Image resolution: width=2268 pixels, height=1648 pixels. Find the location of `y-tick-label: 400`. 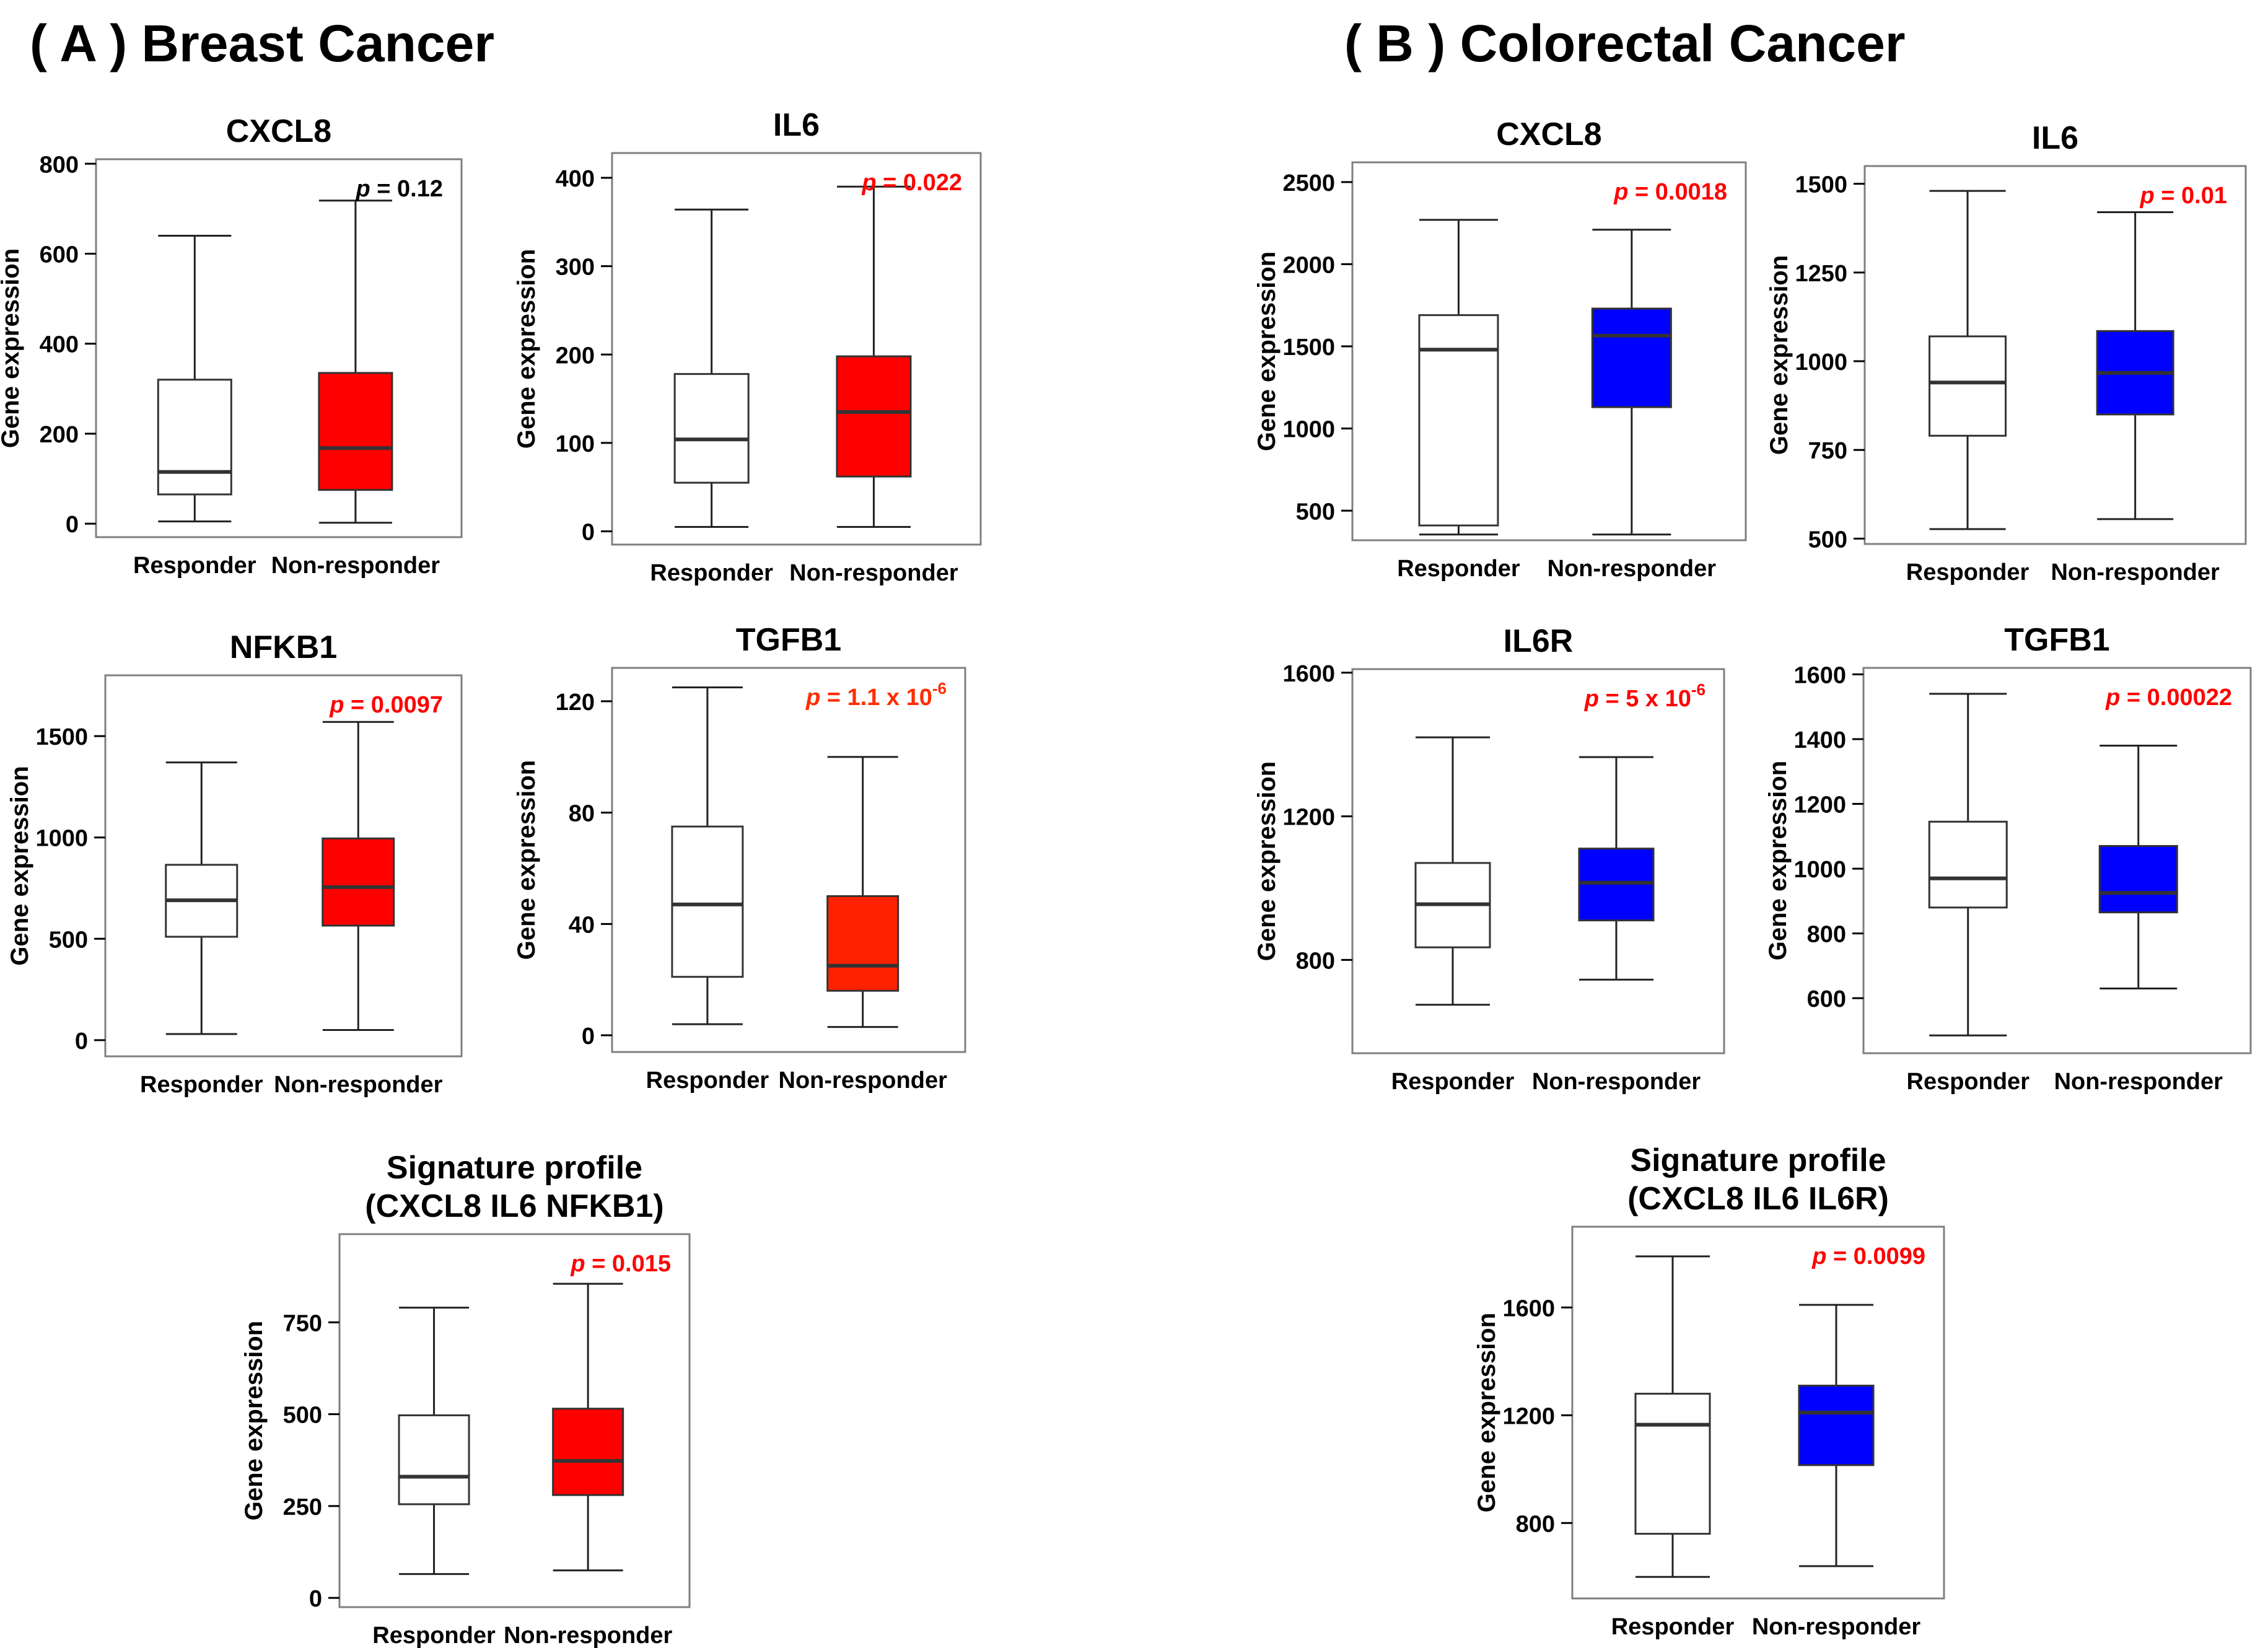

y-tick-label: 400 is located at coordinates (576, 179).